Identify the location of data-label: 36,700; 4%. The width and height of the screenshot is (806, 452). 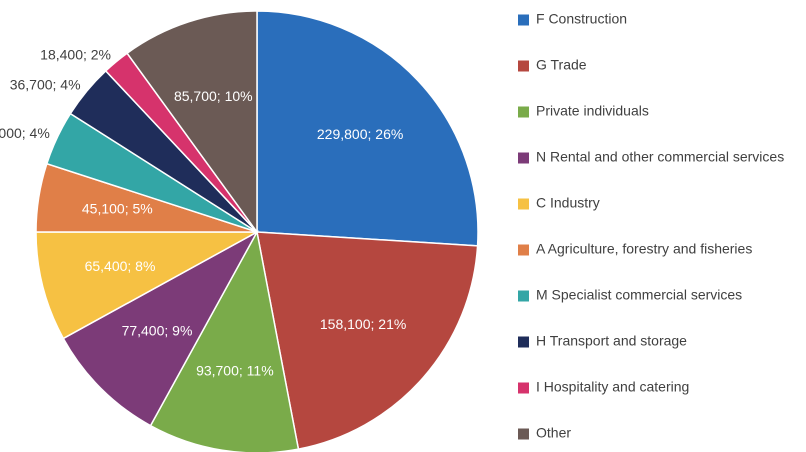
(45, 85).